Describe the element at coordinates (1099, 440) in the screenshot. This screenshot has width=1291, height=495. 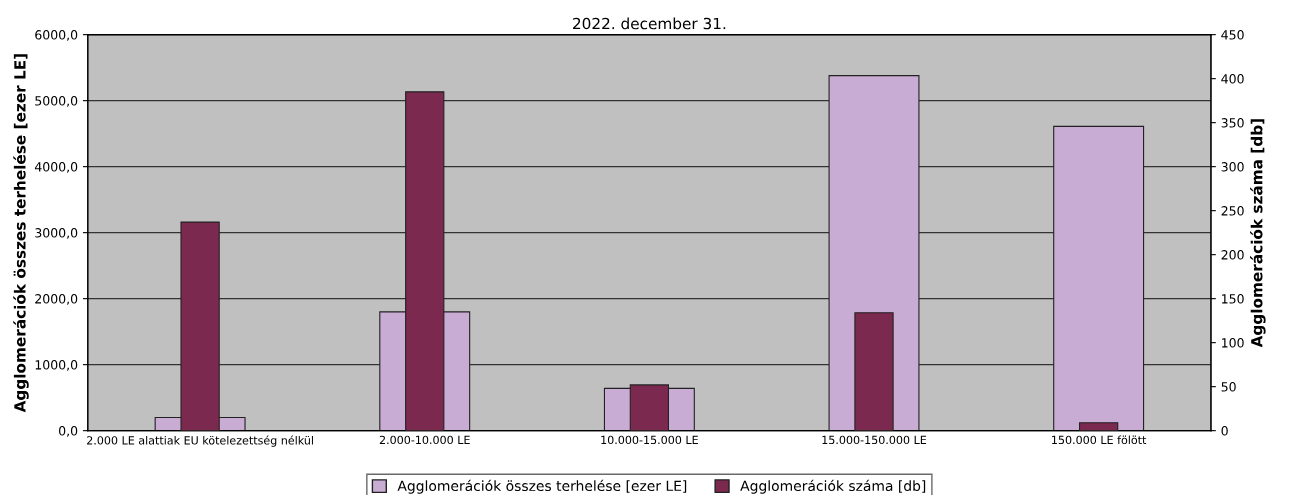
I see `x-tick-label: 150.000 LE fölött` at that location.